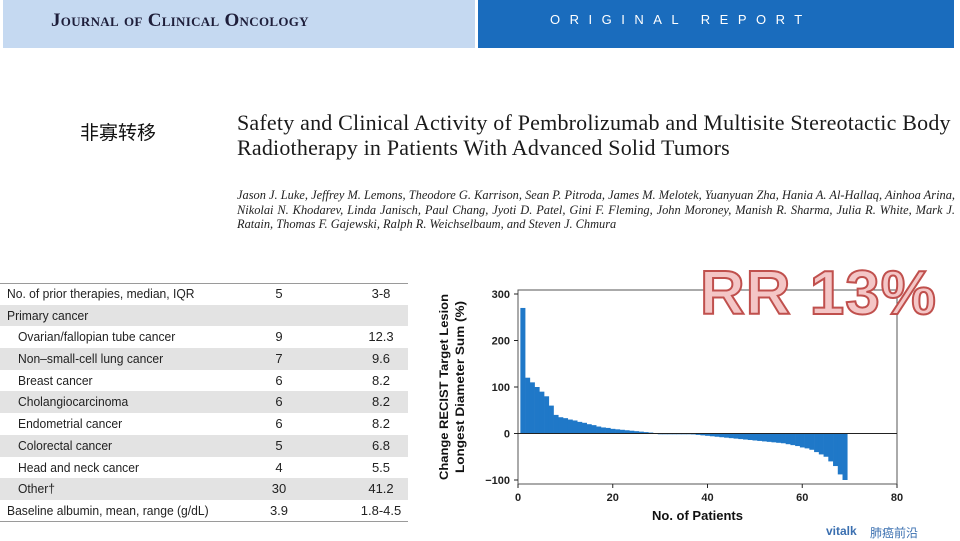 This screenshot has width=960, height=541. I want to click on row-percent: 6.8, so click(381, 445).